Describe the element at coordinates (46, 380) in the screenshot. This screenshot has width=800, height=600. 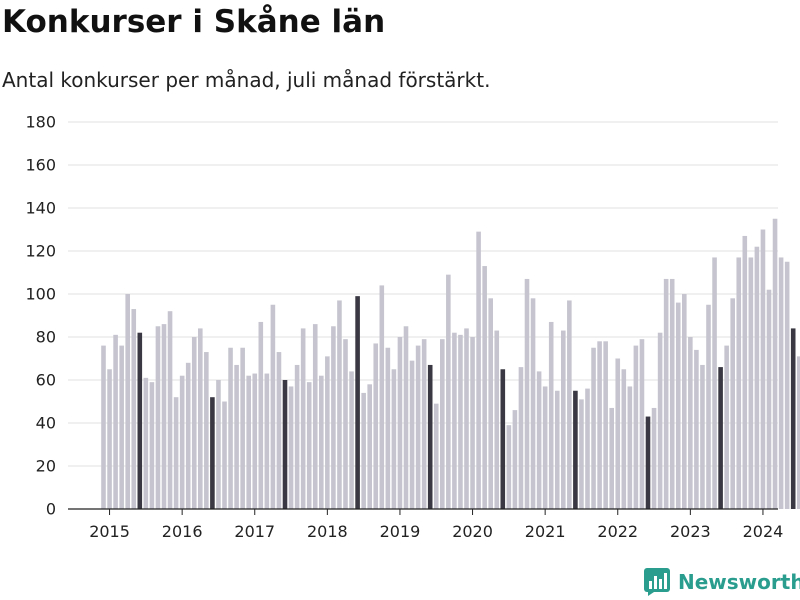
I see `y-tick-label: 60` at that location.